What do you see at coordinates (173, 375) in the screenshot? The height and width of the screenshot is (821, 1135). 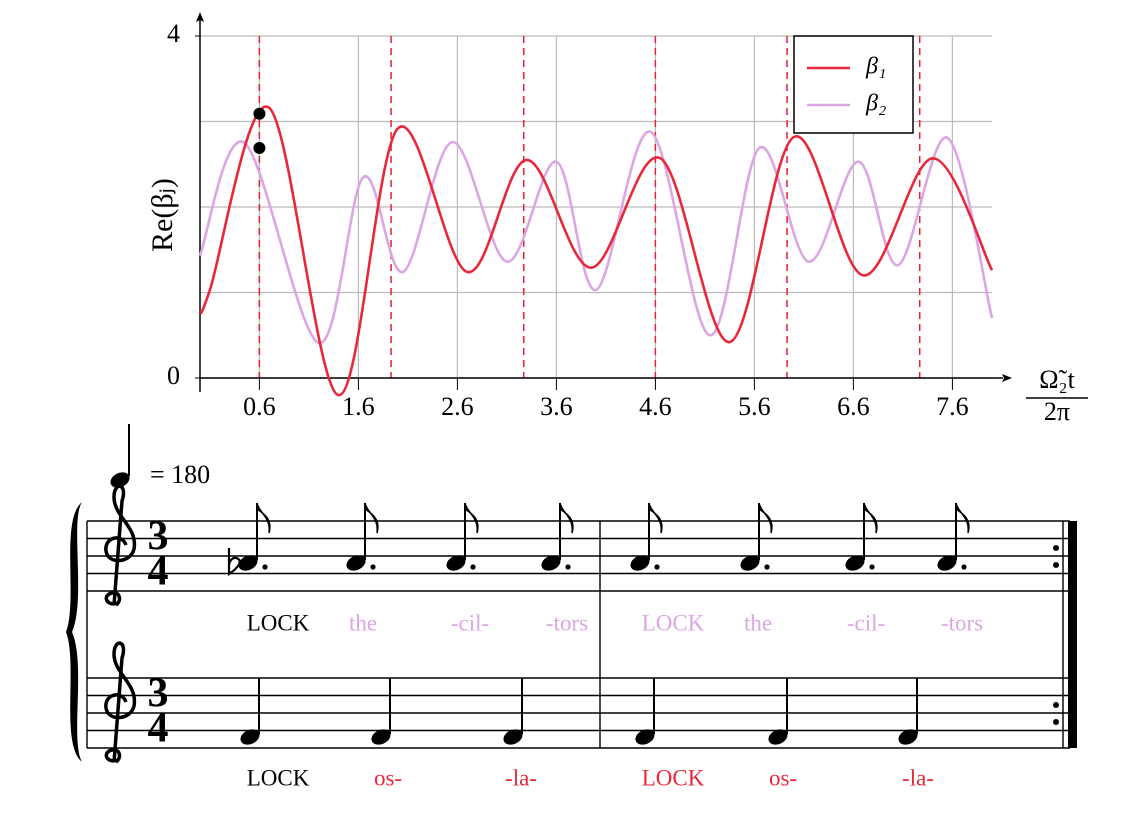 I see `y-tick-label: 0` at bounding box center [173, 375].